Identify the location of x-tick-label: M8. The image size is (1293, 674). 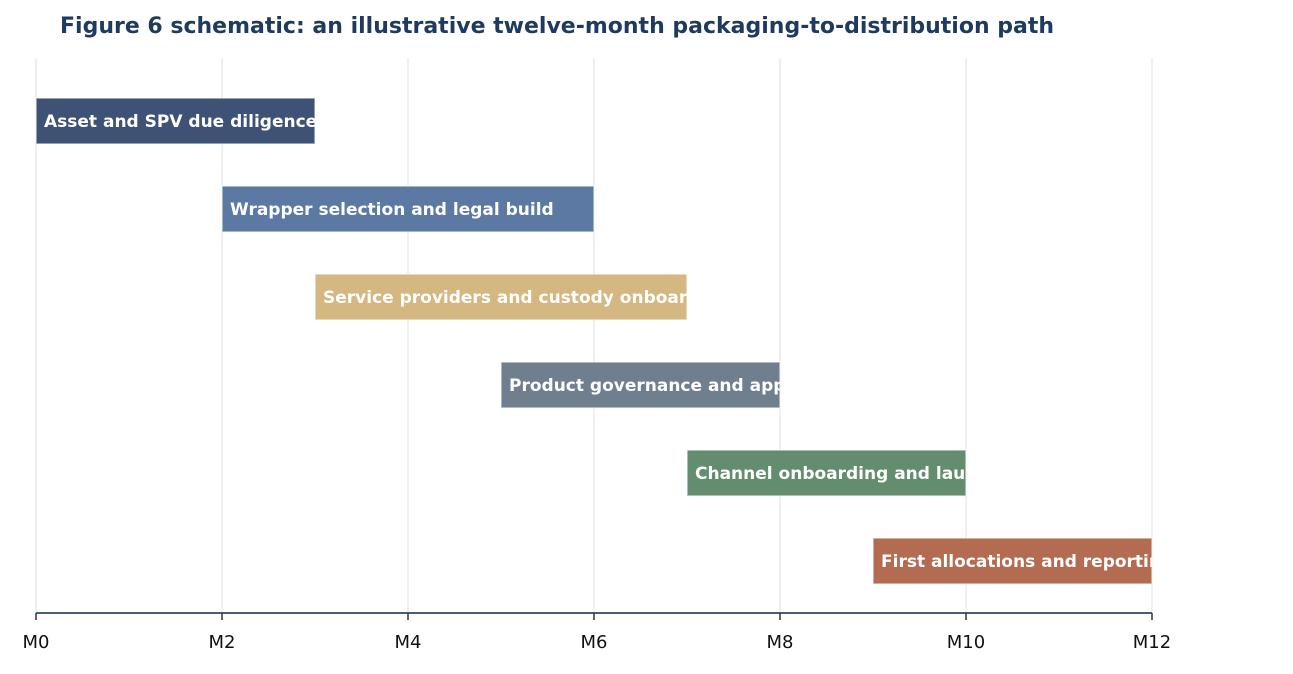
(780, 642).